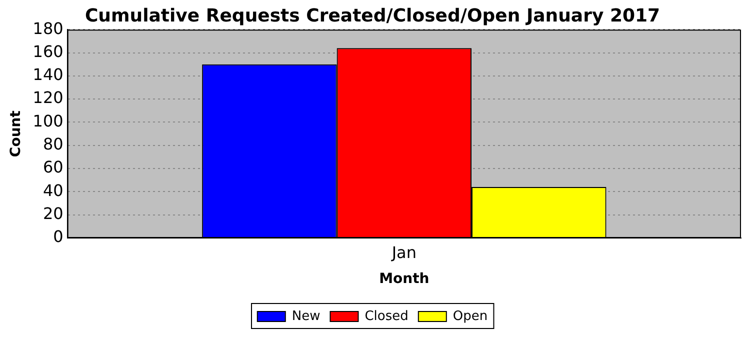  Describe the element at coordinates (306, 316) in the screenshot. I see `legend-label: New` at that location.